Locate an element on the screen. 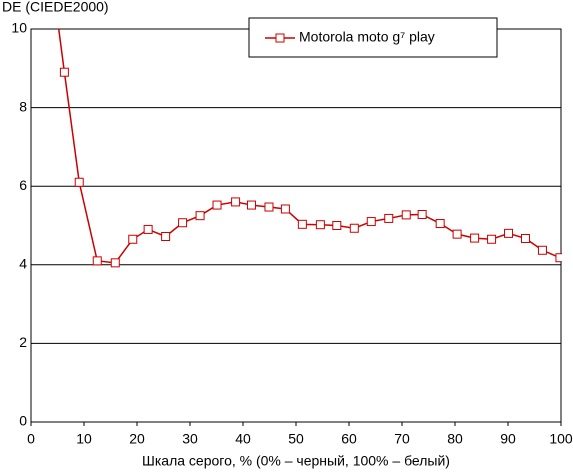 The image size is (573, 472). y-tick-label: 6 is located at coordinates (23, 185).